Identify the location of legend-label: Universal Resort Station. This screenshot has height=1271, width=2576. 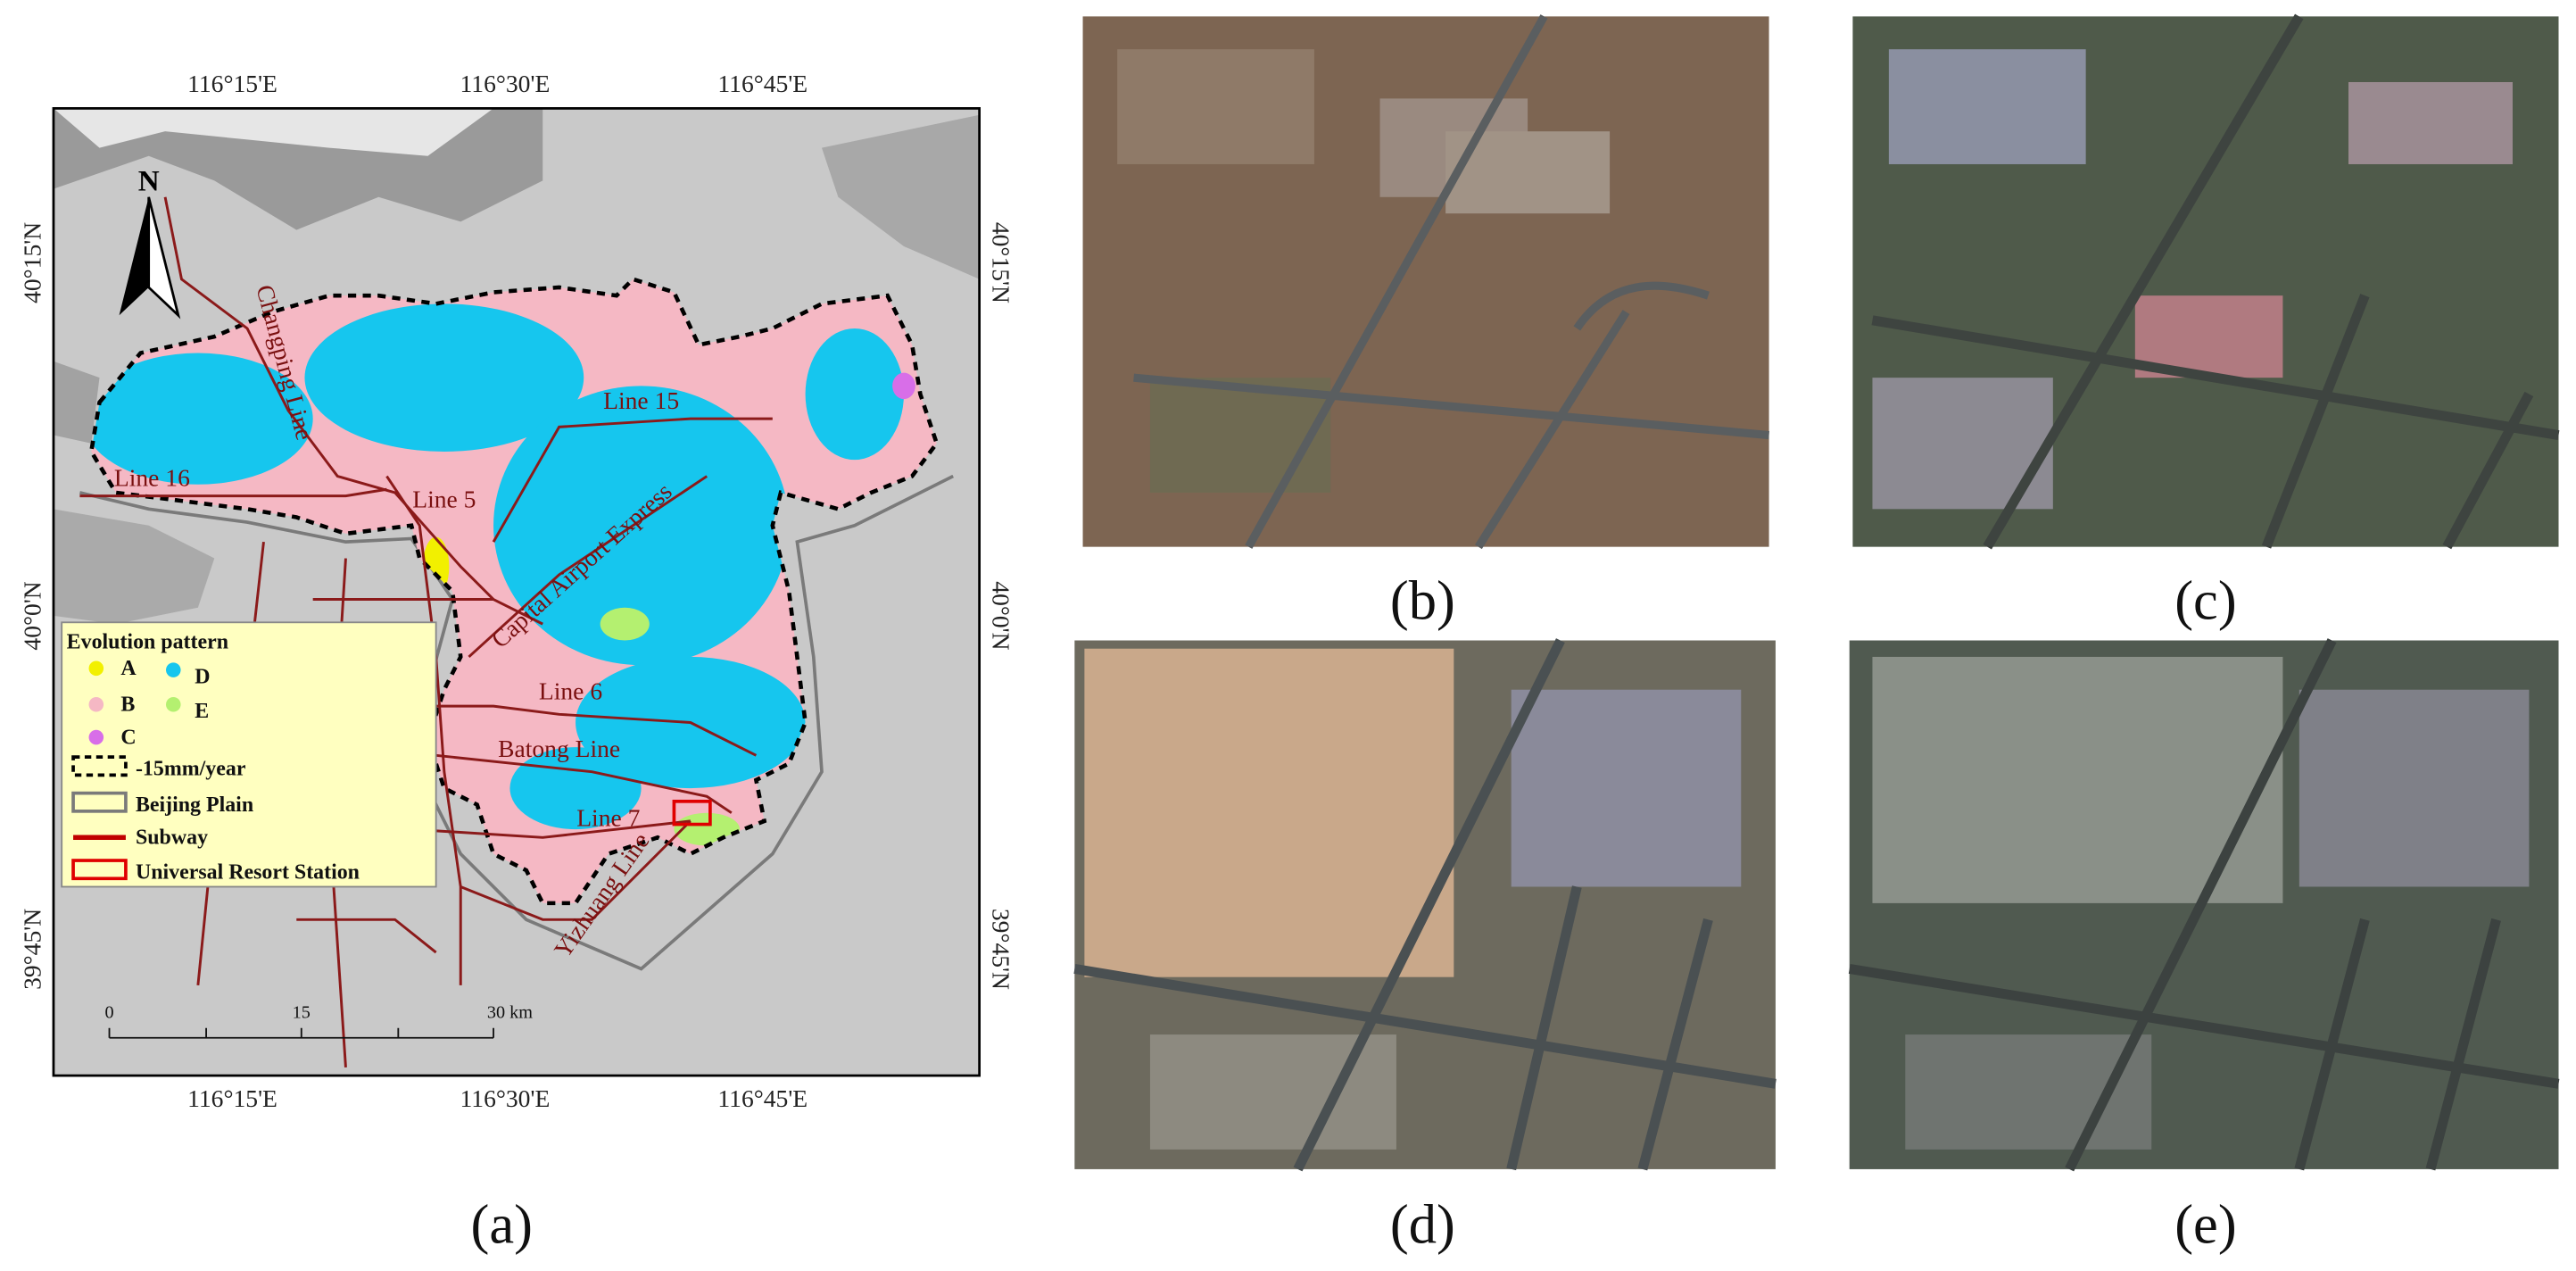
(248, 872).